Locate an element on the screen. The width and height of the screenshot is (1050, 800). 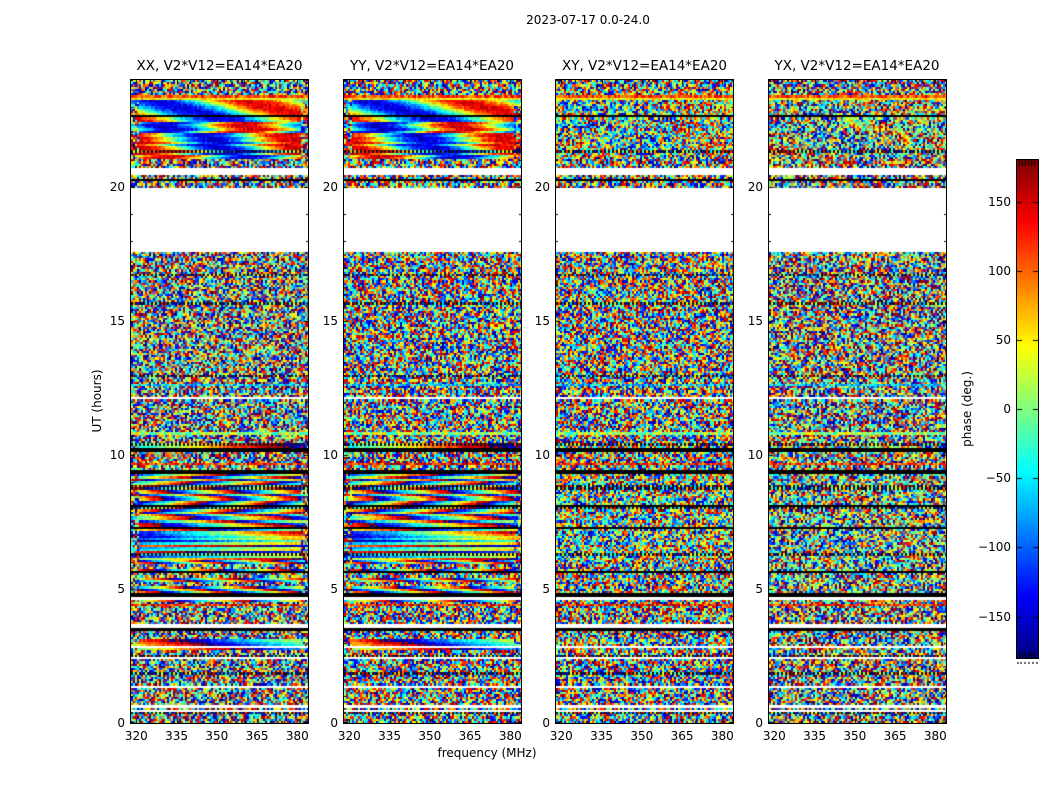
panel-title-yx: YX, V2*V12=EA14*EA20 is located at coordinates (857, 66).